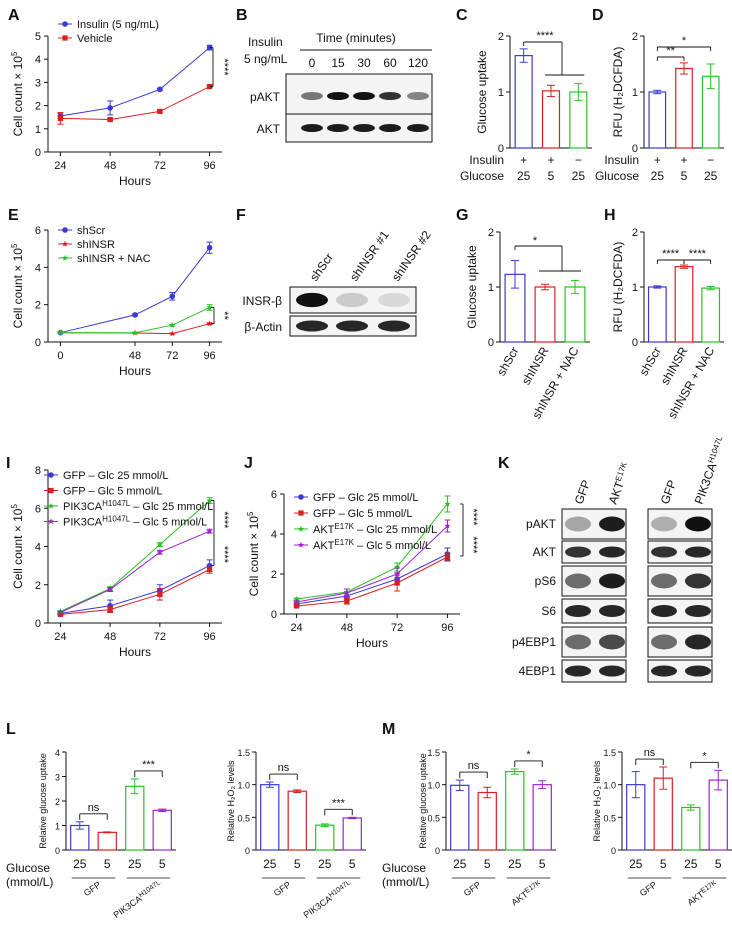  Describe the element at coordinates (324, 530) in the screenshot. I see `legend-text: AKT` at that location.